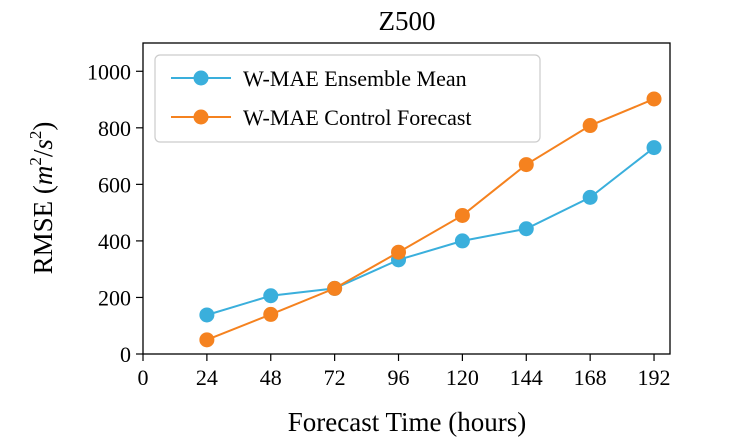 This screenshot has width=746, height=442. What do you see at coordinates (335, 377) in the screenshot?
I see `x-tick-label: 72` at bounding box center [335, 377].